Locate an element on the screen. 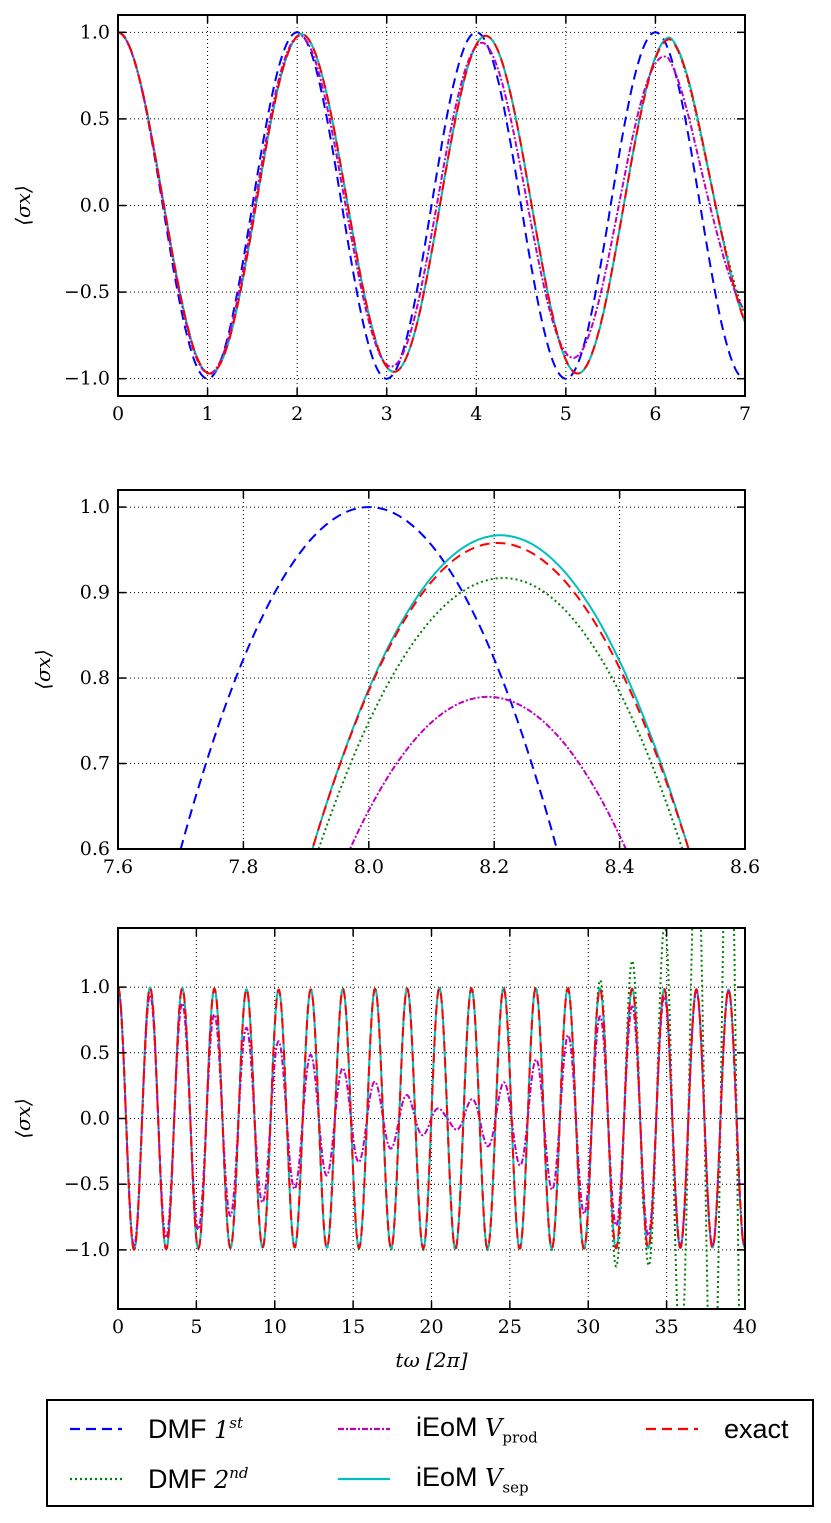  legend-item-vsep: iEoM Vsep is located at coordinates (433, 1479).